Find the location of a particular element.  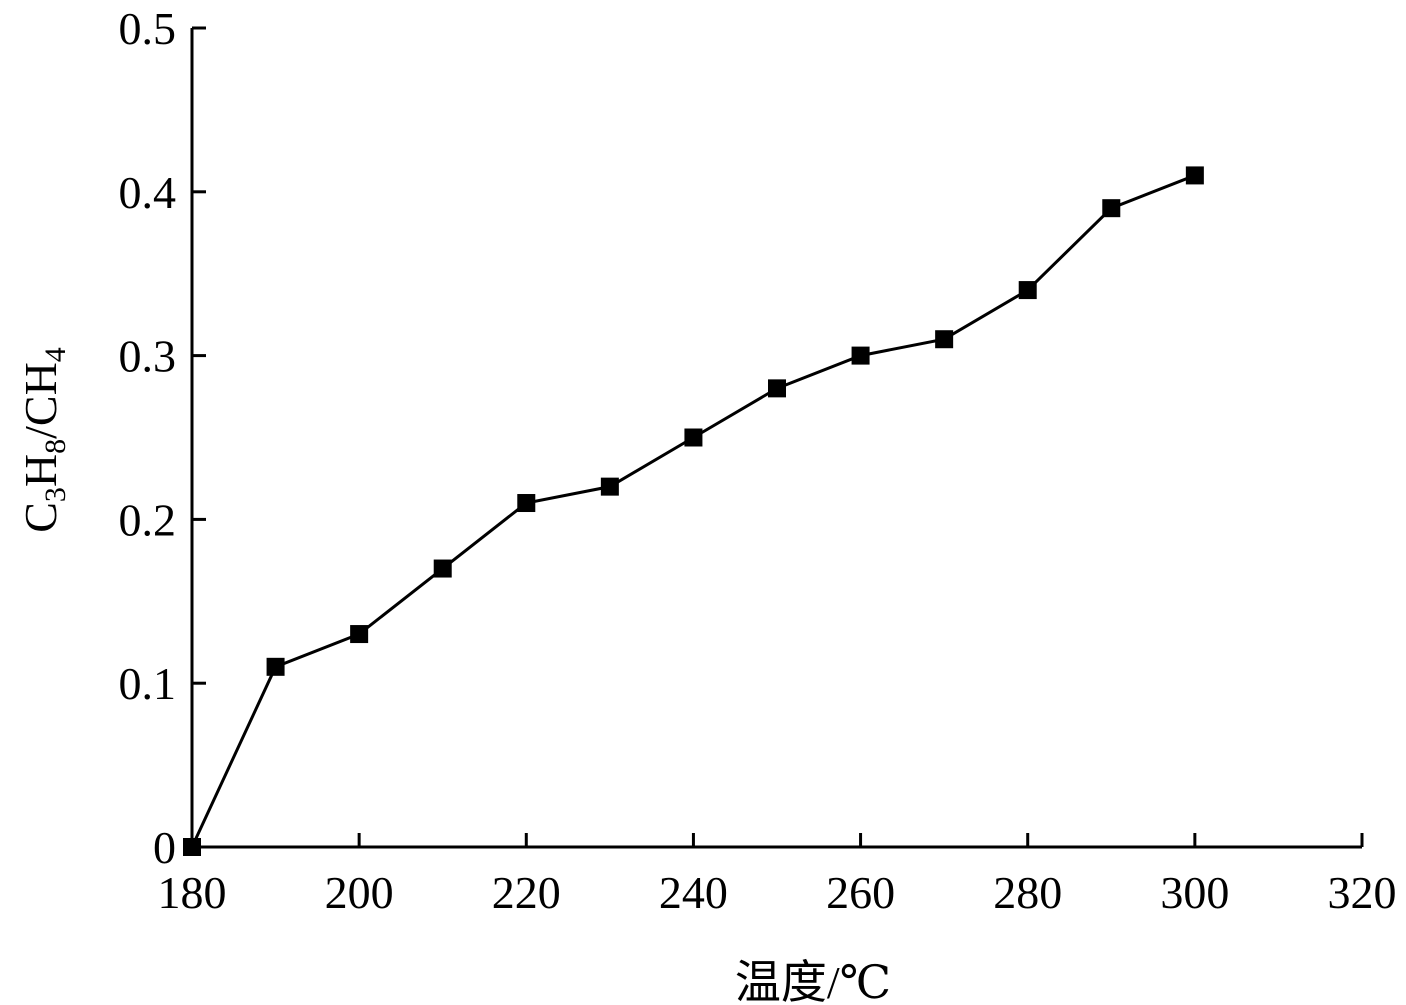

x-tick-label: 320 is located at coordinates (1362, 892).